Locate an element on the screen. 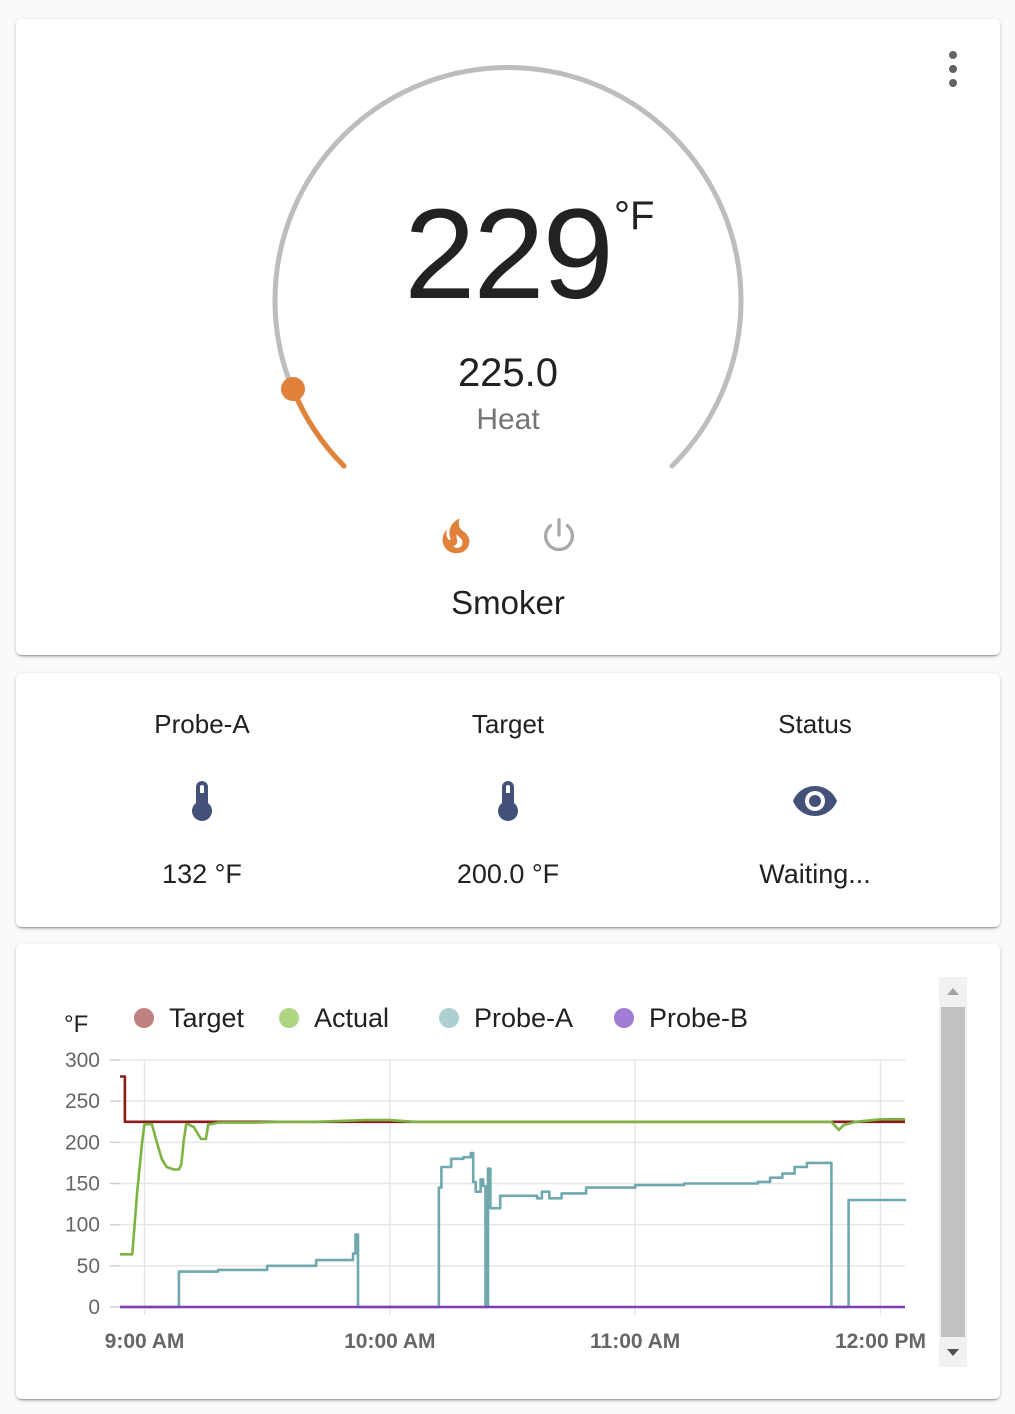  x-tick-label: 10:00 AM is located at coordinates (389, 1341).